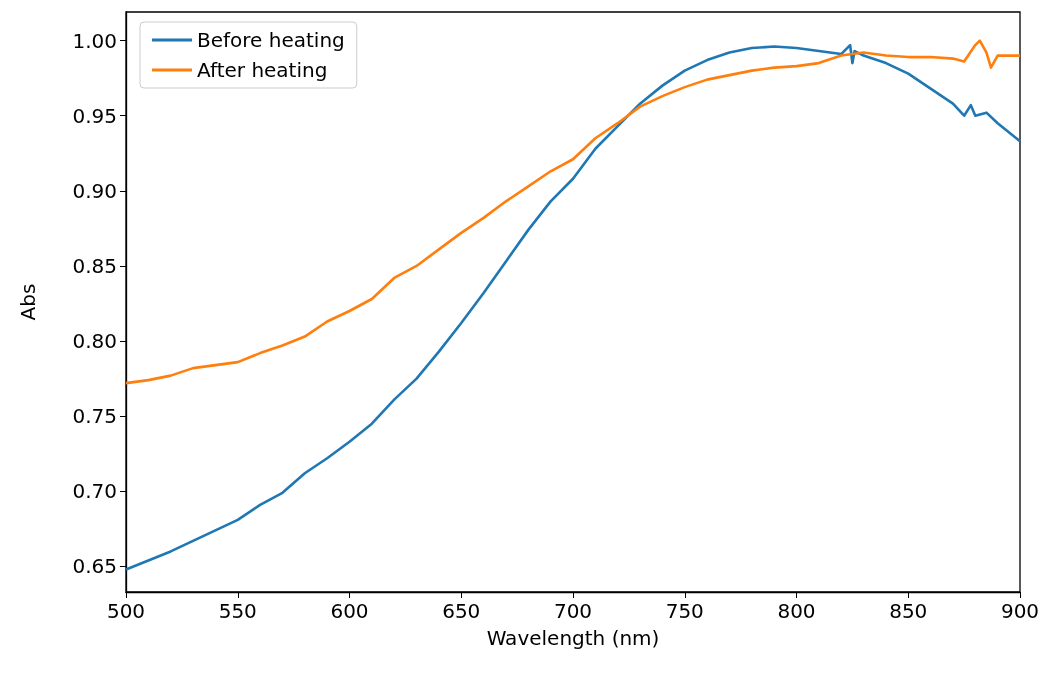  Describe the element at coordinates (94, 190) in the screenshot. I see `y-tick-label: 0.90` at that location.